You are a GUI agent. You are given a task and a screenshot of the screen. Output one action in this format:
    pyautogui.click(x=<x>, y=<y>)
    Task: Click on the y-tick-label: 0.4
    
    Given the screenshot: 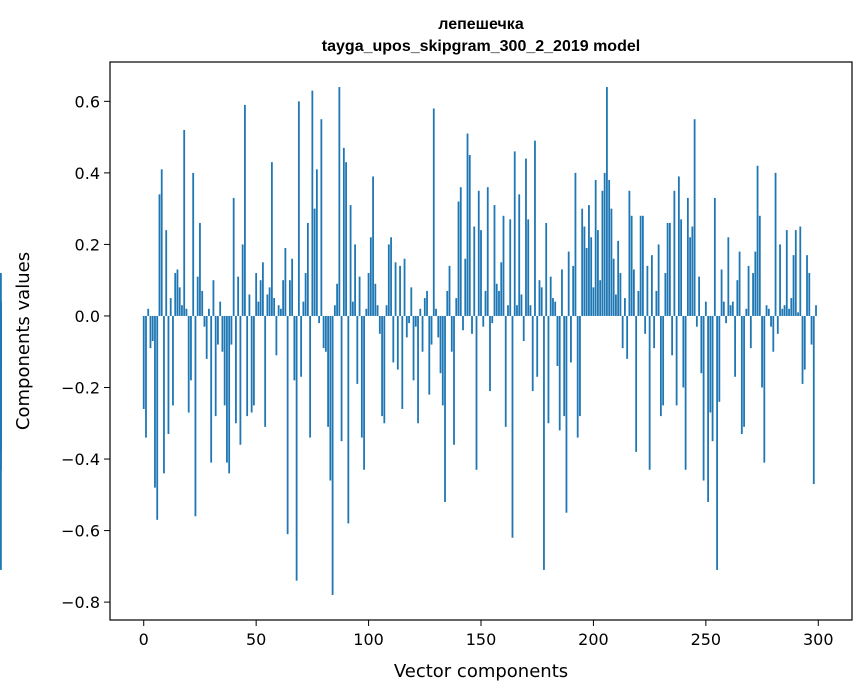 What is the action you would take?
    pyautogui.click(x=87, y=173)
    